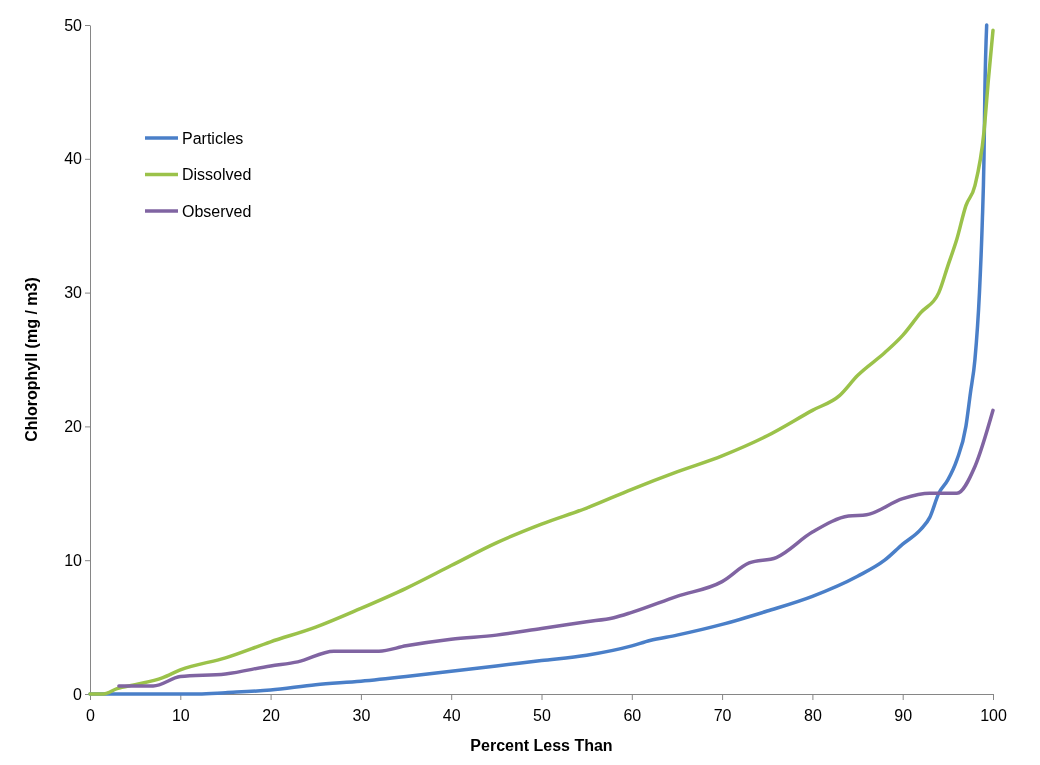 This screenshot has width=1040, height=765. What do you see at coordinates (217, 175) in the screenshot?
I see `legend-label: Dissolved` at bounding box center [217, 175].